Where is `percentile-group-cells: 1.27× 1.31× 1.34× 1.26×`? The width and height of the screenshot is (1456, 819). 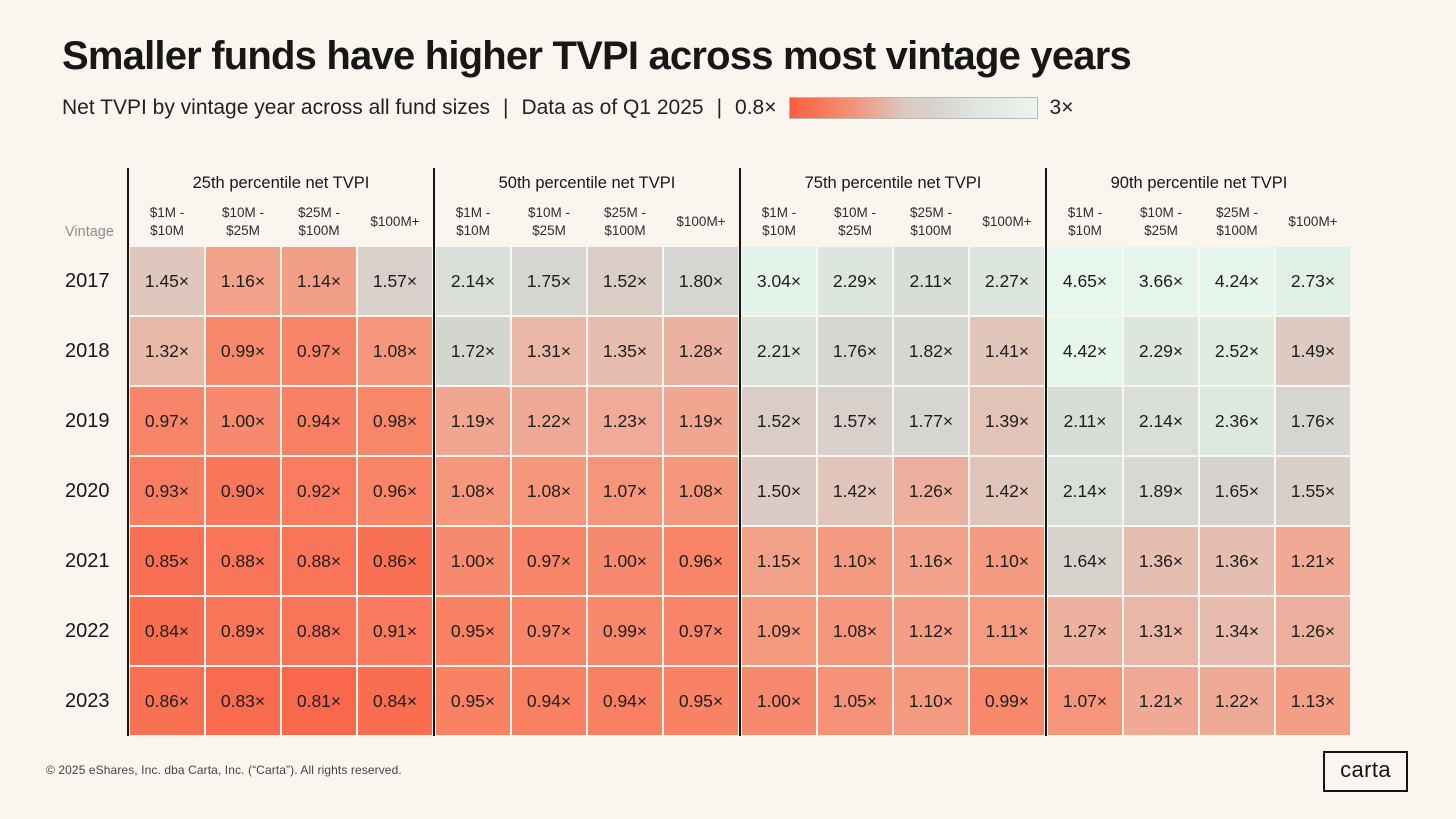 percentile-group-cells: 1.27× 1.31× 1.34× 1.26× is located at coordinates (1198, 631).